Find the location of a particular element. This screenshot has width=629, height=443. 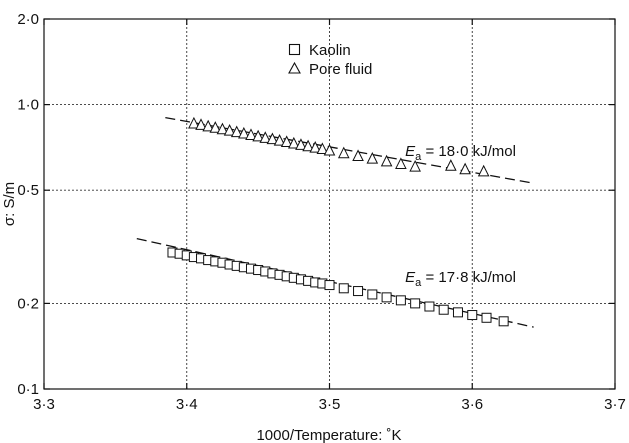

legend: Kaolin Pore fluid is located at coordinates (330, 60).